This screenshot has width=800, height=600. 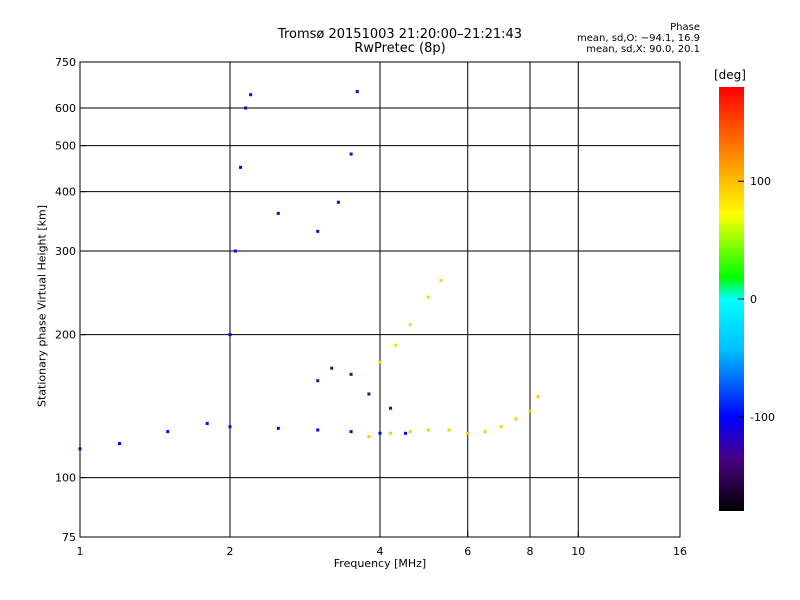 What do you see at coordinates (65, 62) in the screenshot?
I see `y-tick-label: 750` at bounding box center [65, 62].